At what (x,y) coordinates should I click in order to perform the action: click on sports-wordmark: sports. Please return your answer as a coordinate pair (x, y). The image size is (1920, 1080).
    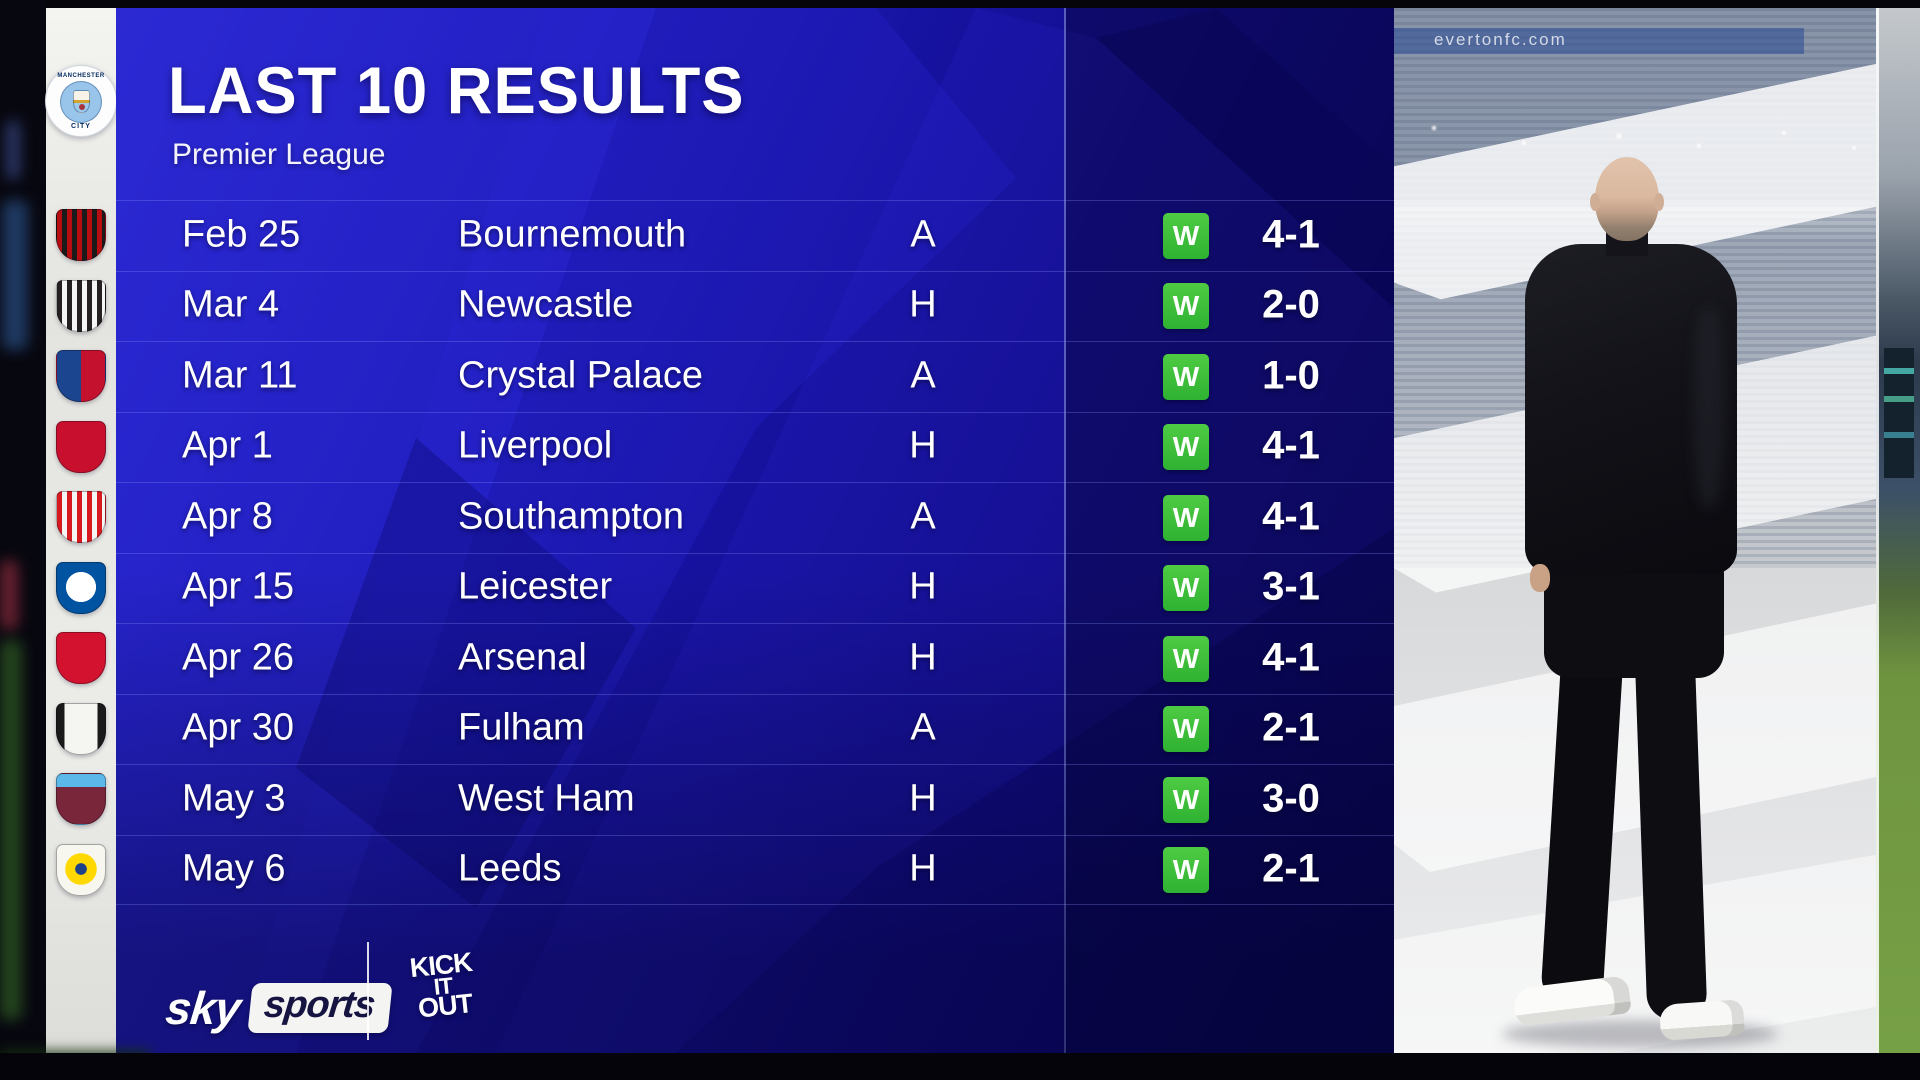
    Looking at the image, I should click on (319, 1005).